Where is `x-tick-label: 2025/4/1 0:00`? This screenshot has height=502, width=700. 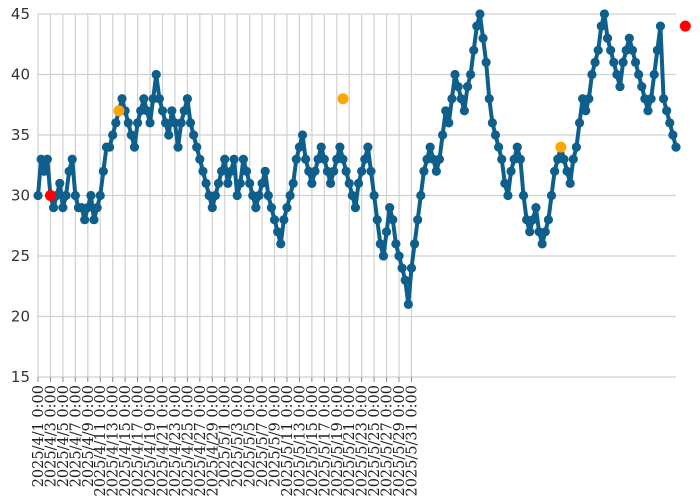
x-tick-label: 2025/4/1 0:00 is located at coordinates (39, 436).